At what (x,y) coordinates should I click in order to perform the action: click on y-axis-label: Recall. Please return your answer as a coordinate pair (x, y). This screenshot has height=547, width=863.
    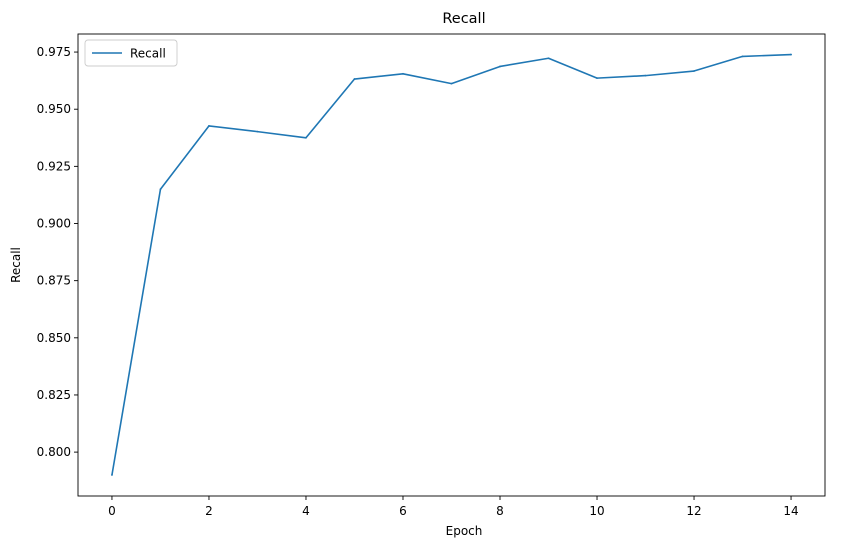
    Looking at the image, I should click on (16, 265).